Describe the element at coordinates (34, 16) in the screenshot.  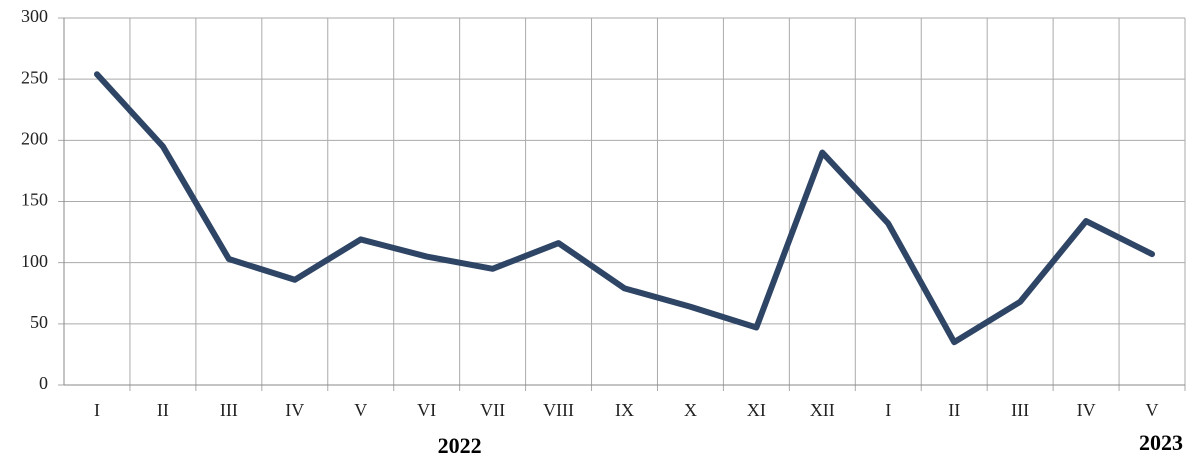
I see `y-tick-label: 300` at that location.